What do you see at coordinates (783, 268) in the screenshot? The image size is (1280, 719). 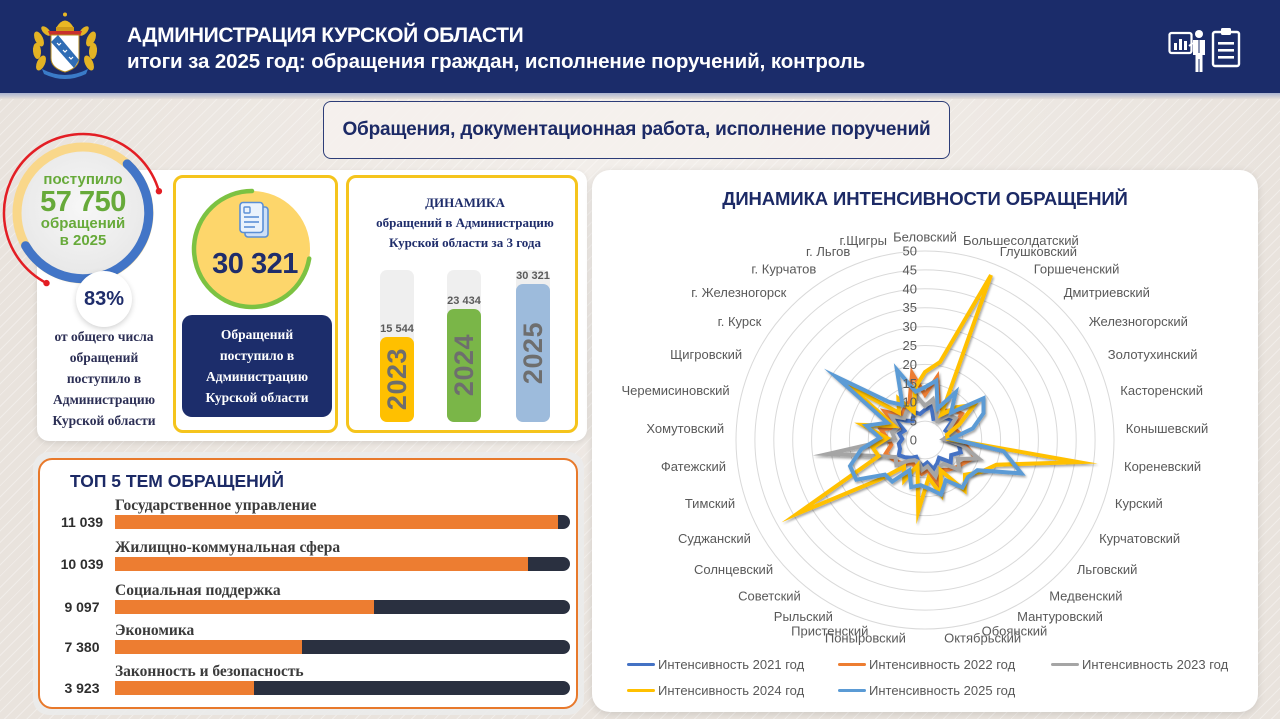 I see `radar-category-label: г. Курчатов` at bounding box center [783, 268].